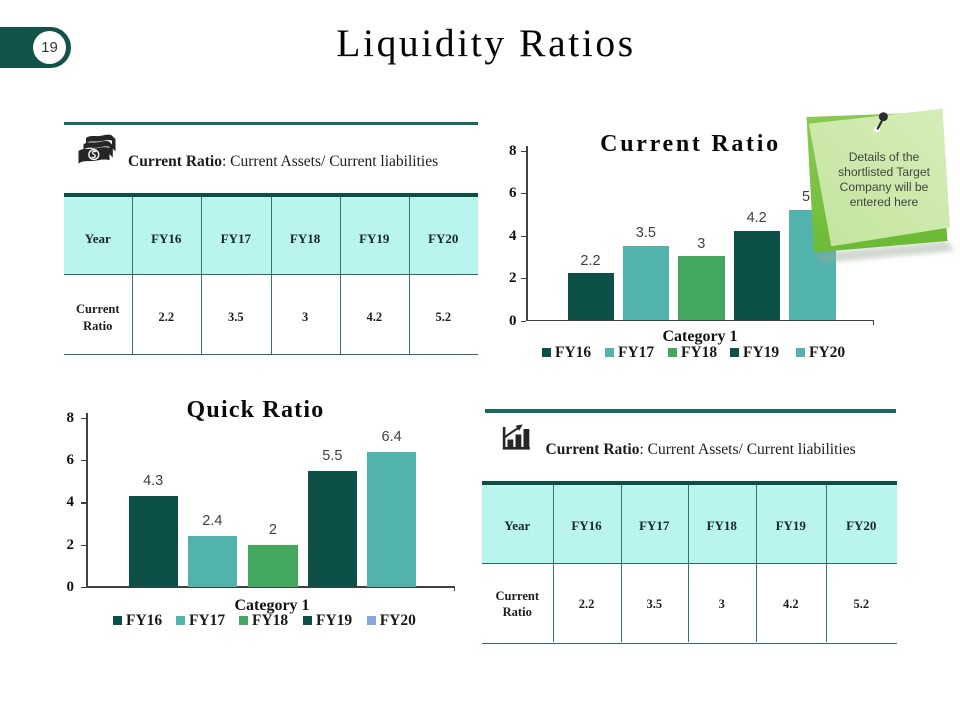 The height and width of the screenshot is (720, 960). Describe the element at coordinates (884, 187) in the screenshot. I see `svg-text: Company will be` at that location.